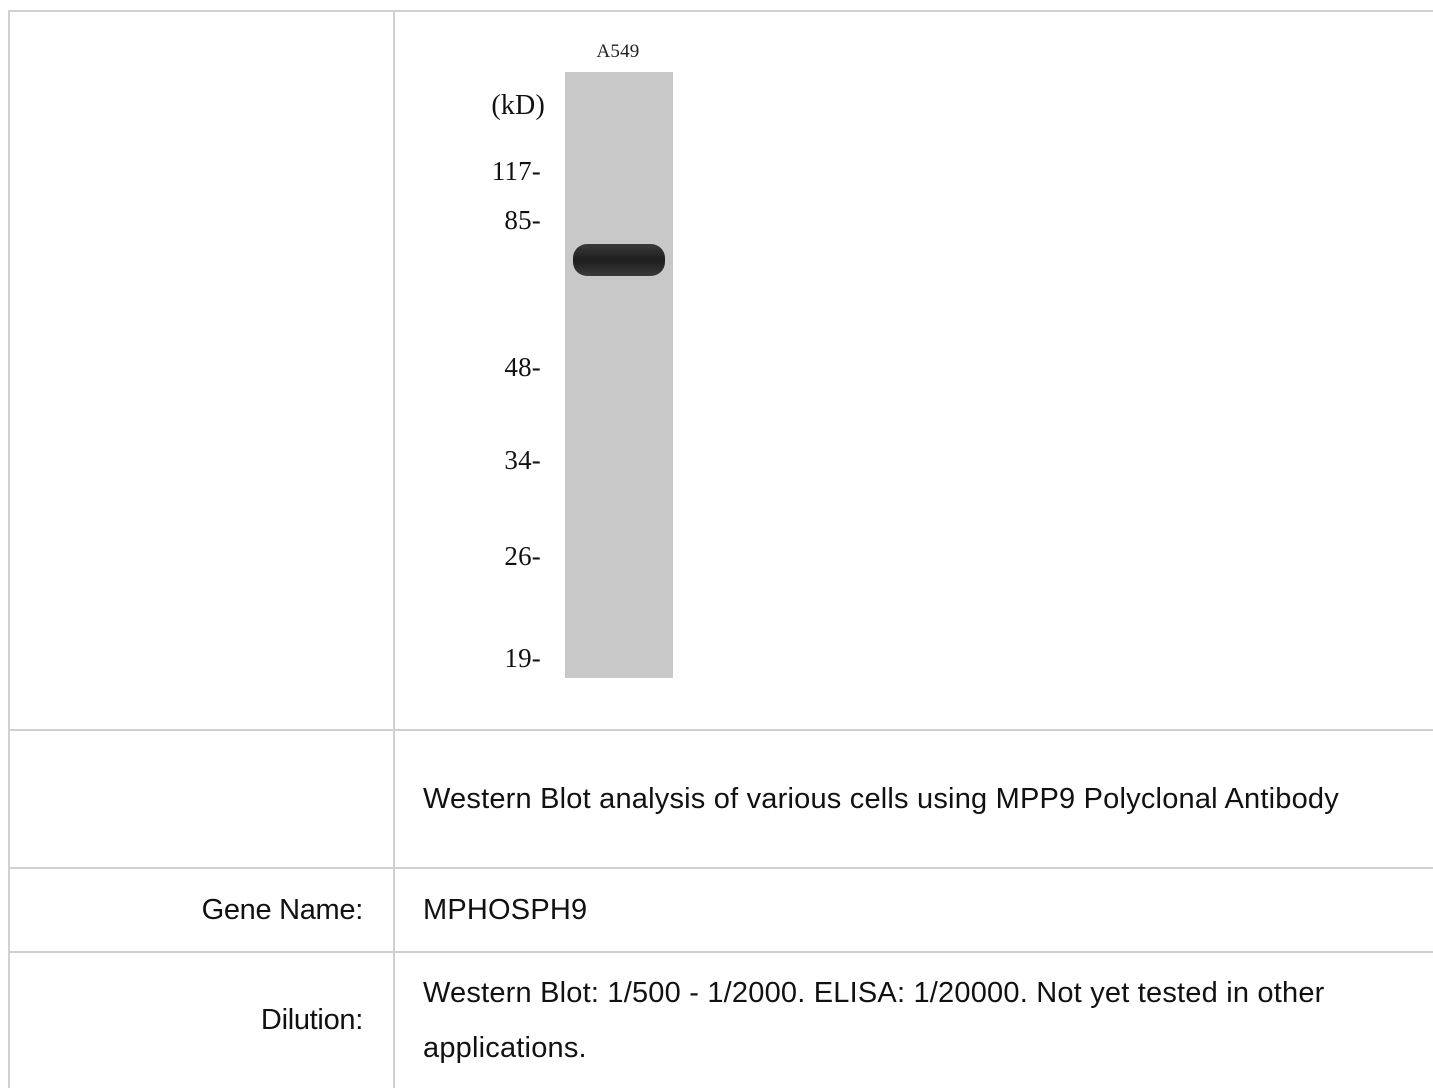 This screenshot has width=1433, height=1088. What do you see at coordinates (619, 260) in the screenshot?
I see `protein-band` at bounding box center [619, 260].